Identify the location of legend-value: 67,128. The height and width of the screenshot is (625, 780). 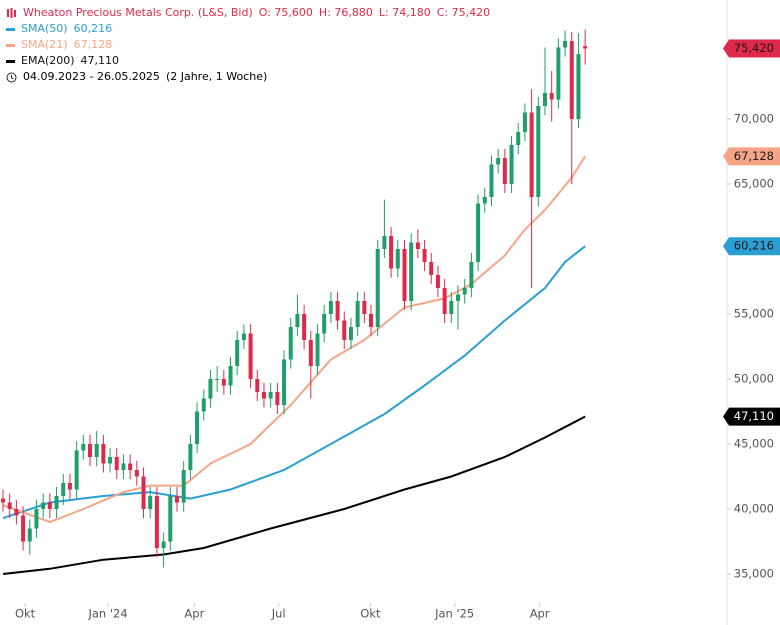
(93, 44).